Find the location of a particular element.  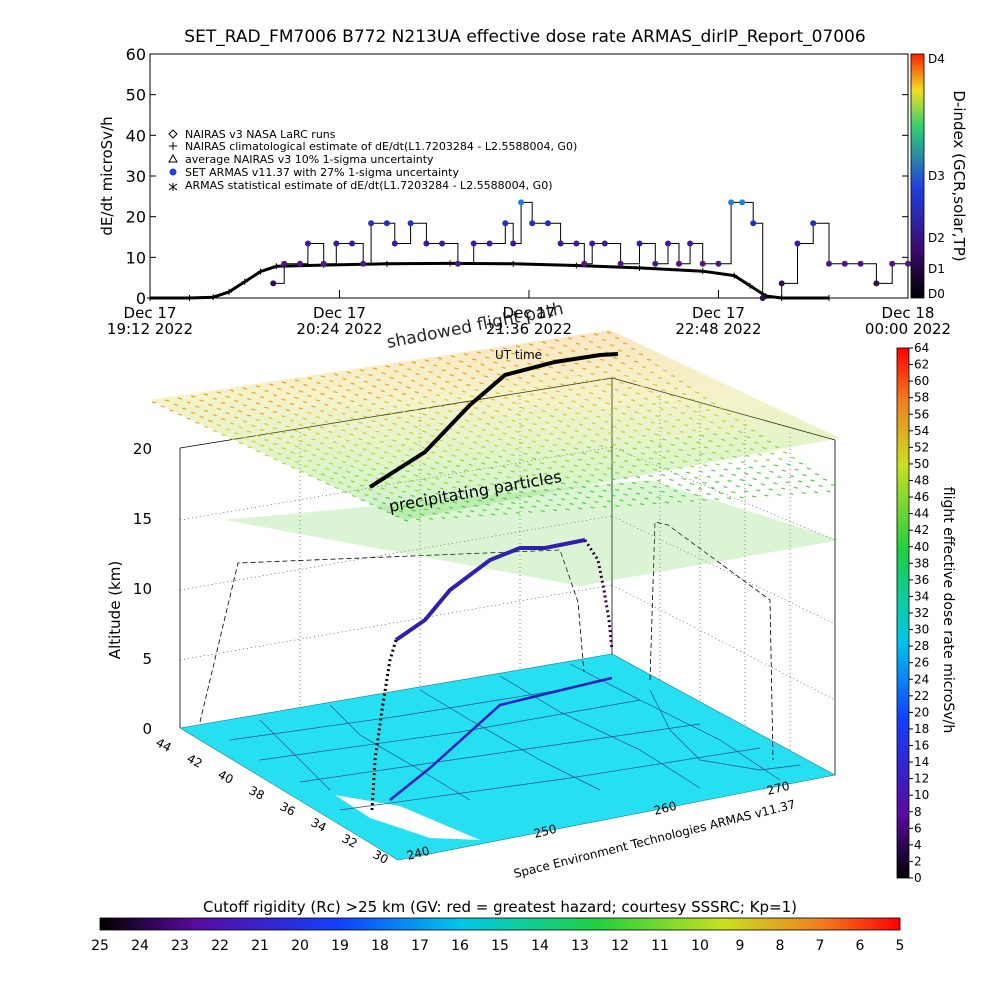

rc-tick-label: 25 is located at coordinates (100, 946).